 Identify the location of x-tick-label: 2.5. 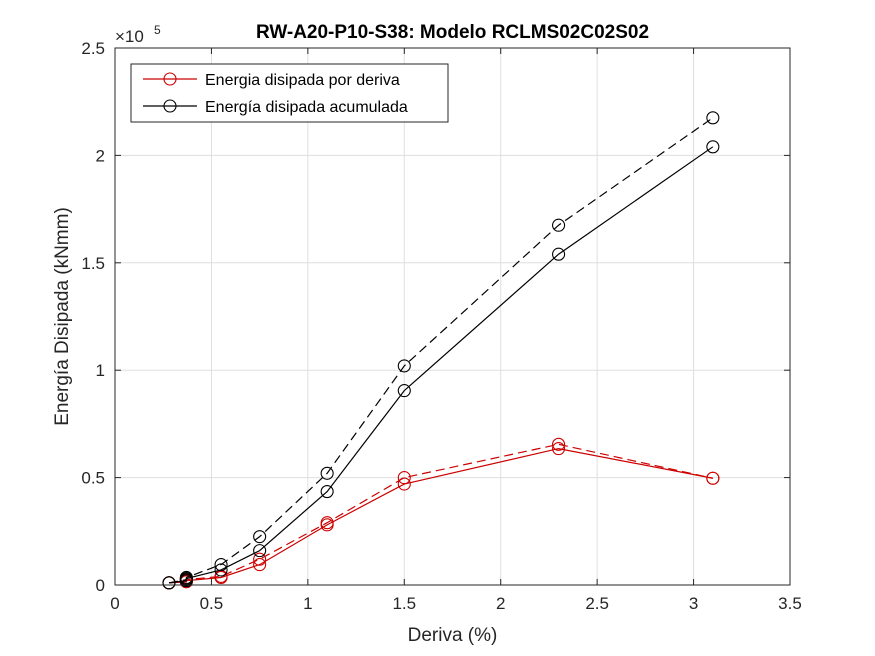
(597, 603).